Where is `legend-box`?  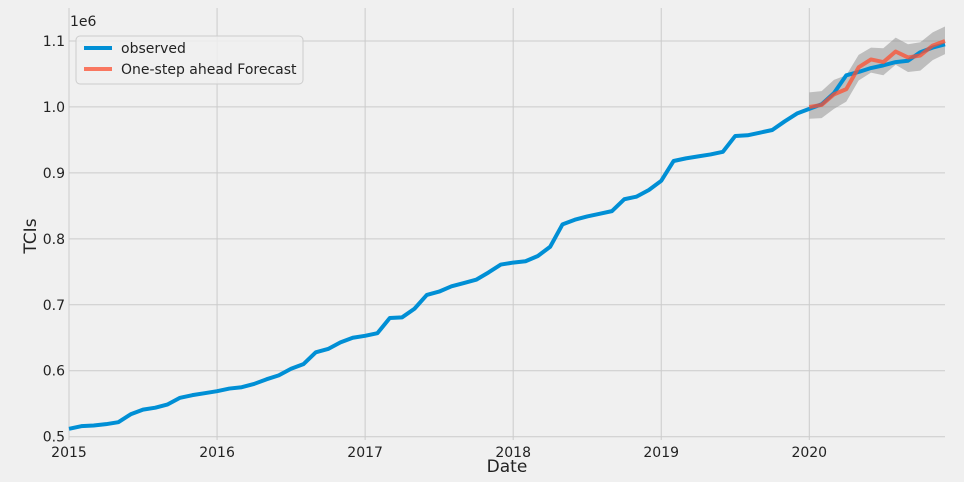 legend-box is located at coordinates (189, 60).